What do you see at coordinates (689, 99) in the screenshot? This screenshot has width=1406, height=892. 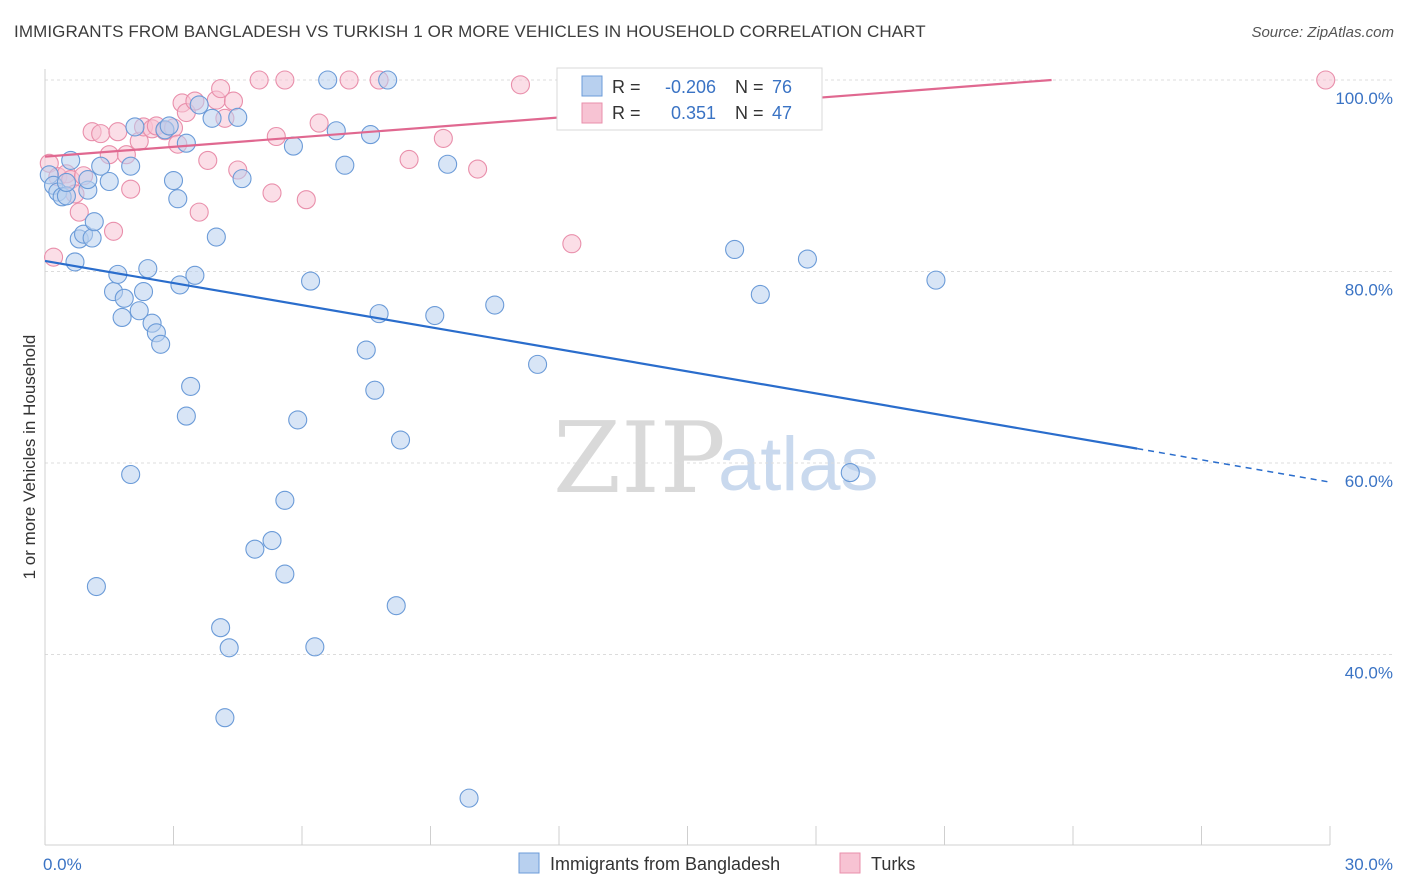 I see `correlation-legend: R = -0.206 N = 76 R = 0.351 N = 47` at bounding box center [689, 99].